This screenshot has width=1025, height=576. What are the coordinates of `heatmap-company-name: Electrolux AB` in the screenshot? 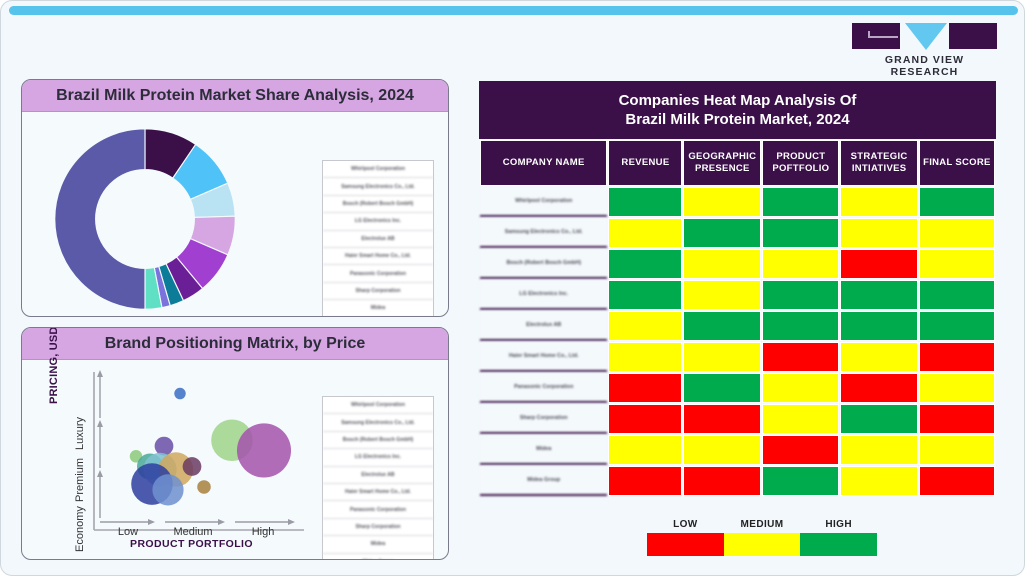 It's located at (544, 326).